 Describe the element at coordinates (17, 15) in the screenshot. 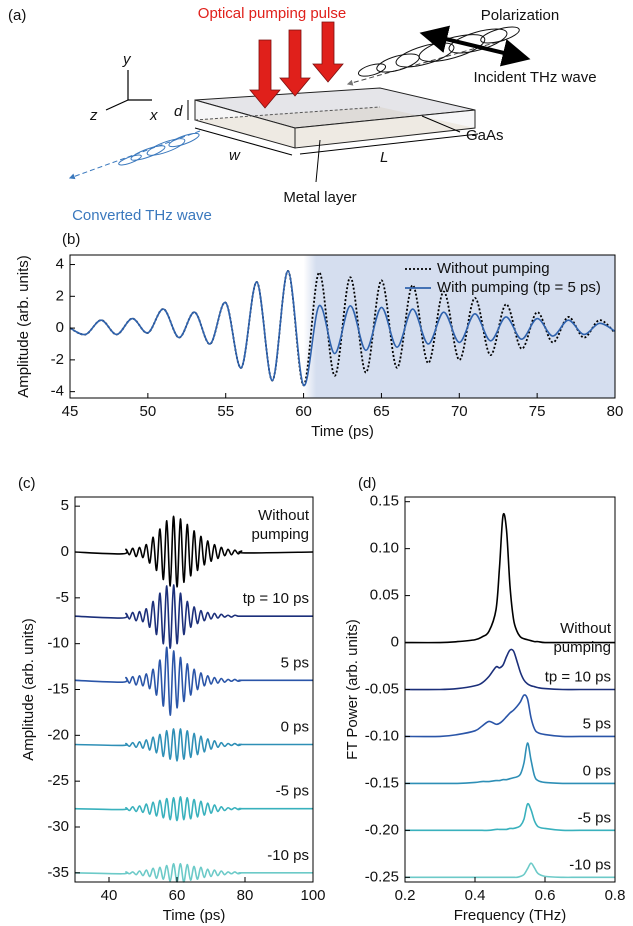

I see `panel-label: (a)` at that location.